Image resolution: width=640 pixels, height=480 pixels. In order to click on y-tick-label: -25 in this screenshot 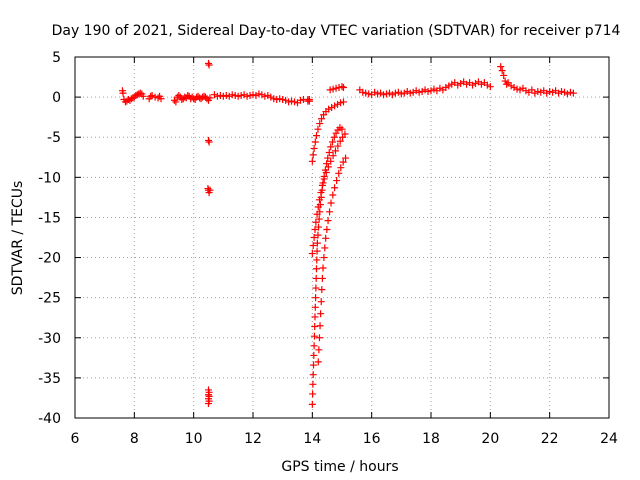, I will do `click(49, 299)`.